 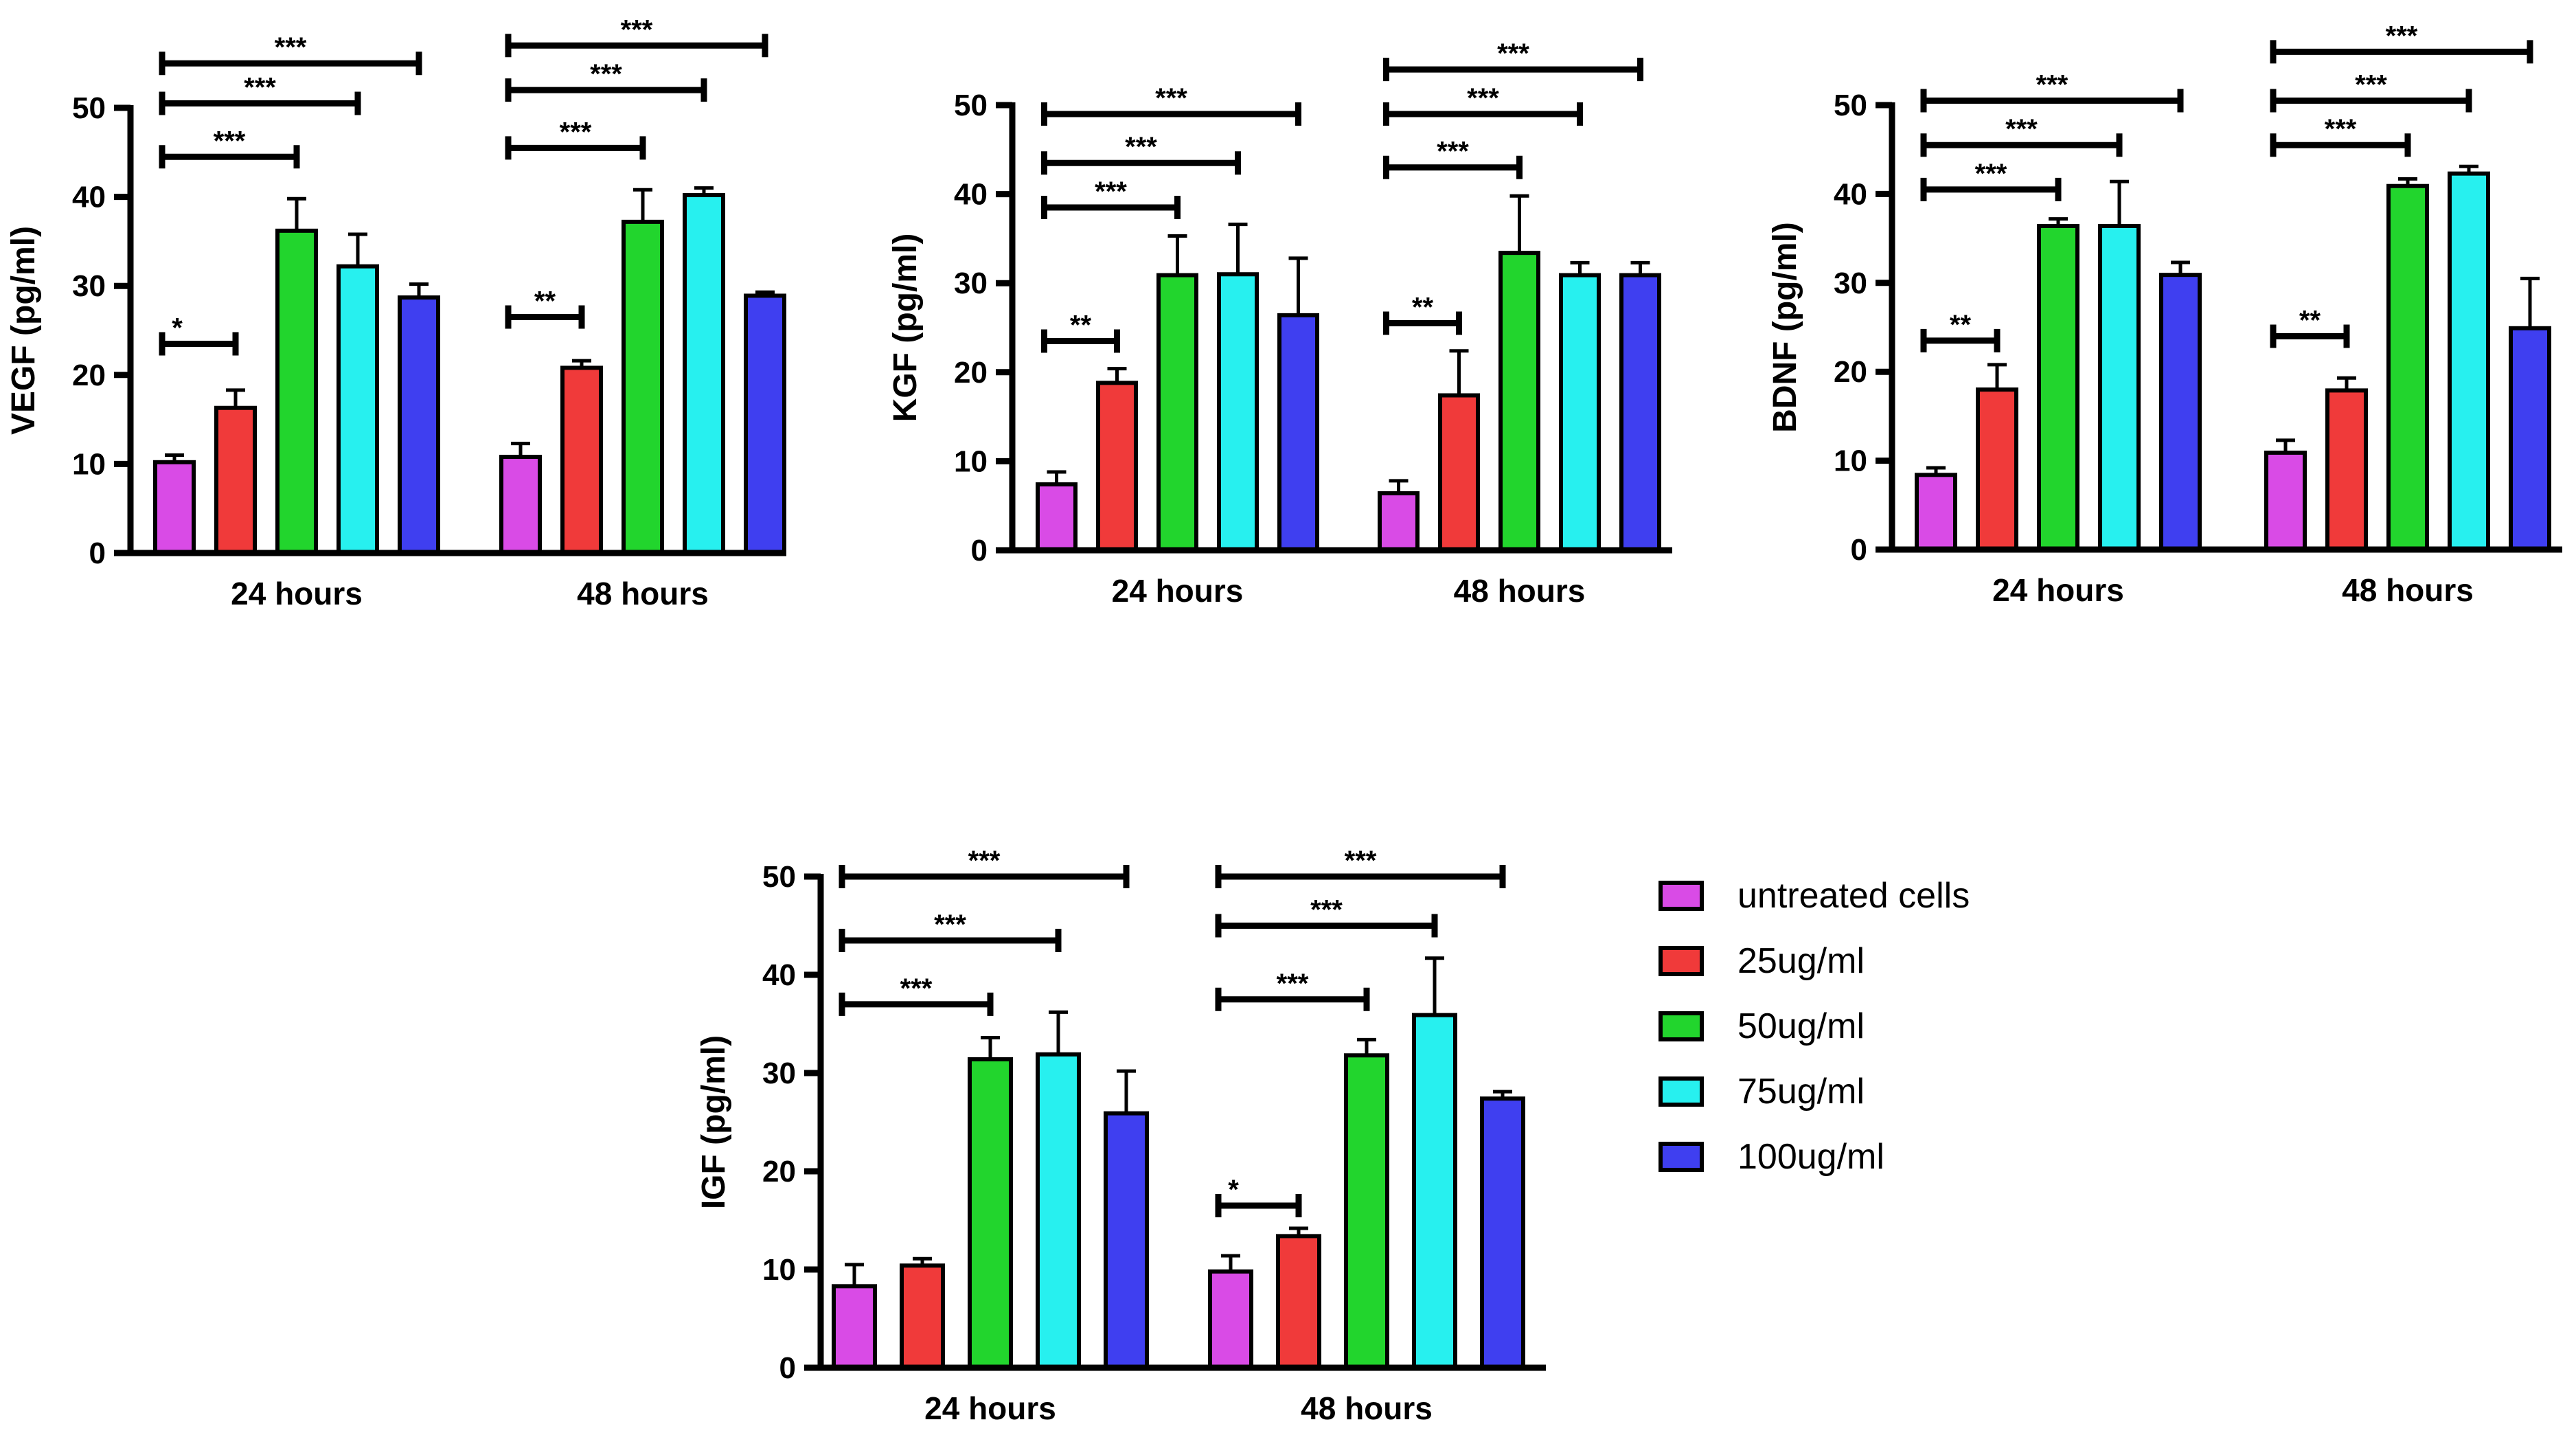 I want to click on legend-label: 50ug/ml, so click(x=1801, y=1026).